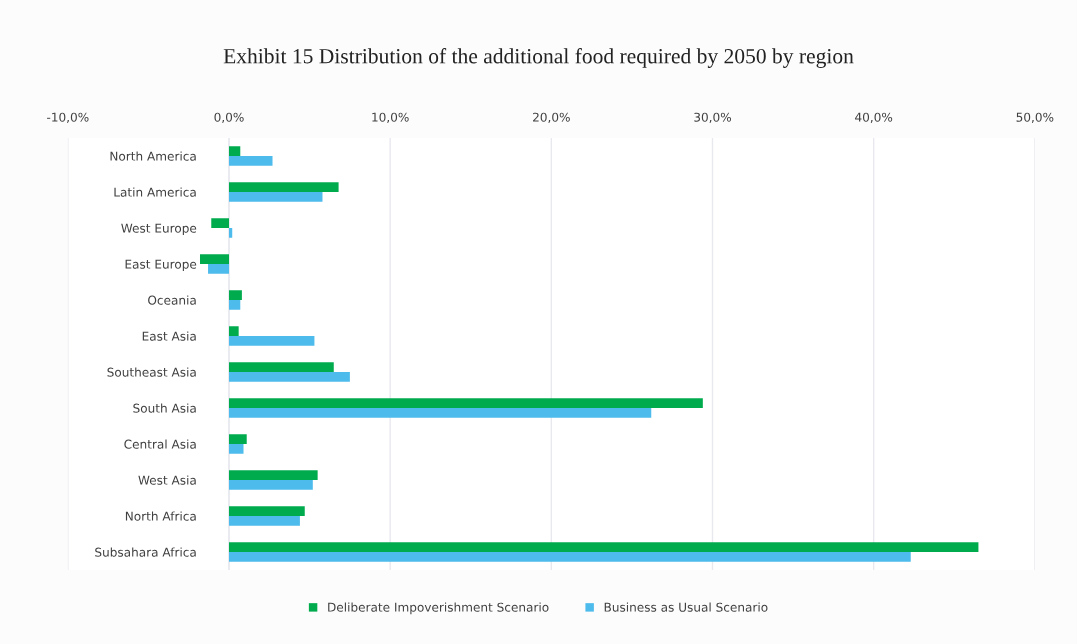  Describe the element at coordinates (160, 516) in the screenshot. I see `y-tick-label: North Africa` at that location.